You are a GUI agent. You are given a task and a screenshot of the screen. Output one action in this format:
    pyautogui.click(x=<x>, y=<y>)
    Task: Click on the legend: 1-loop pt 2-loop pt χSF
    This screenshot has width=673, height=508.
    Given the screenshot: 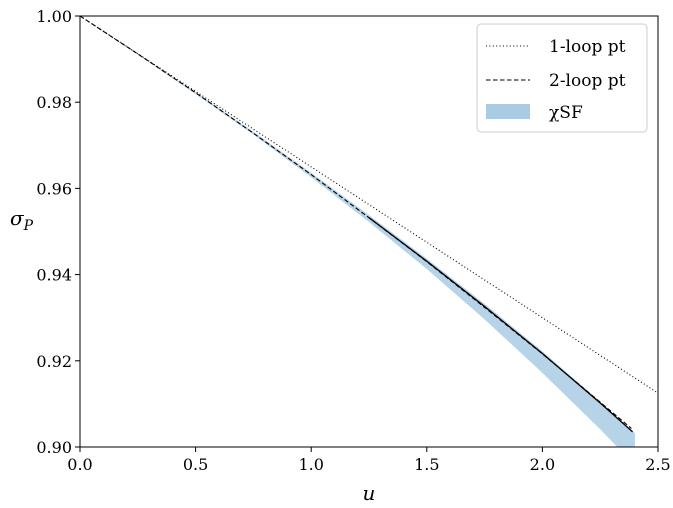 What is the action you would take?
    pyautogui.click(x=562, y=78)
    